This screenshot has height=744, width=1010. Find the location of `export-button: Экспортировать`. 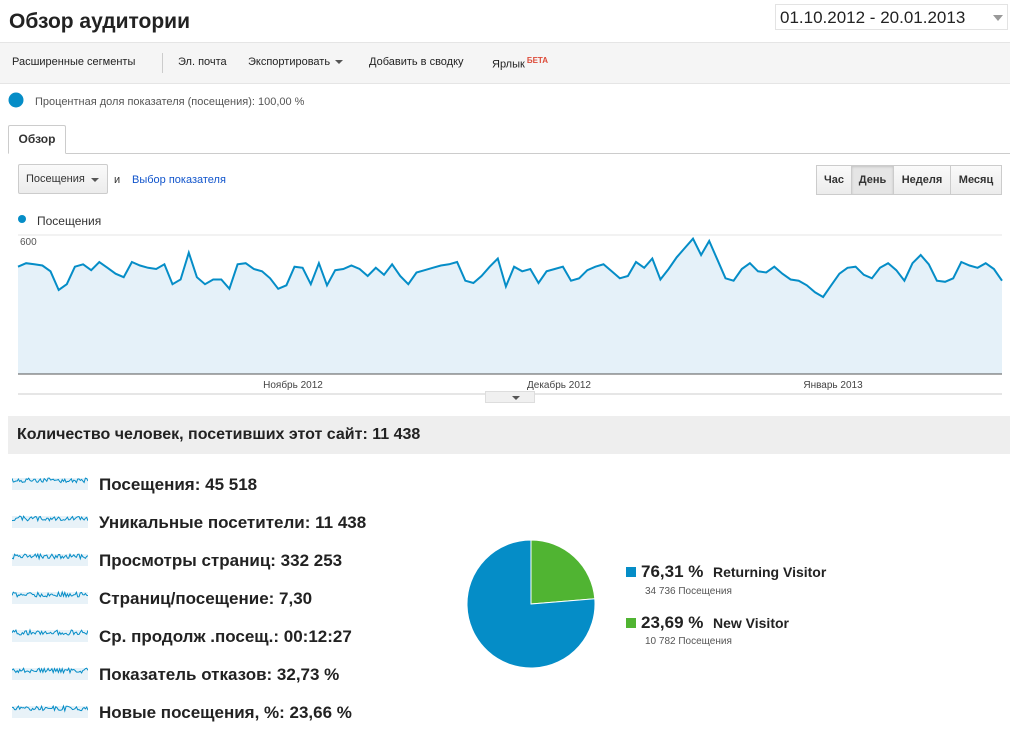

export-button: Экспортировать is located at coordinates (296, 62).